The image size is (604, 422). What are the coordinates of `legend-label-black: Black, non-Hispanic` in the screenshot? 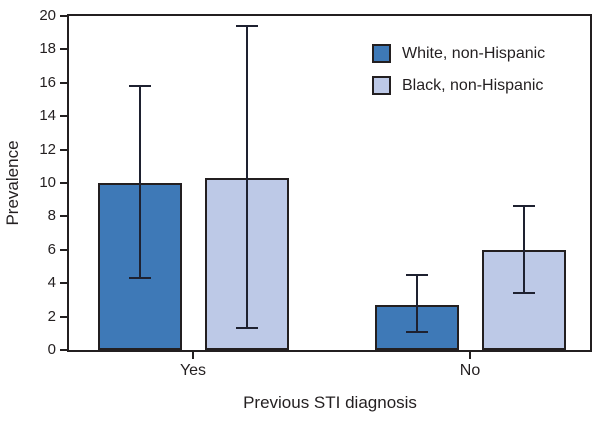 It's located at (473, 85).